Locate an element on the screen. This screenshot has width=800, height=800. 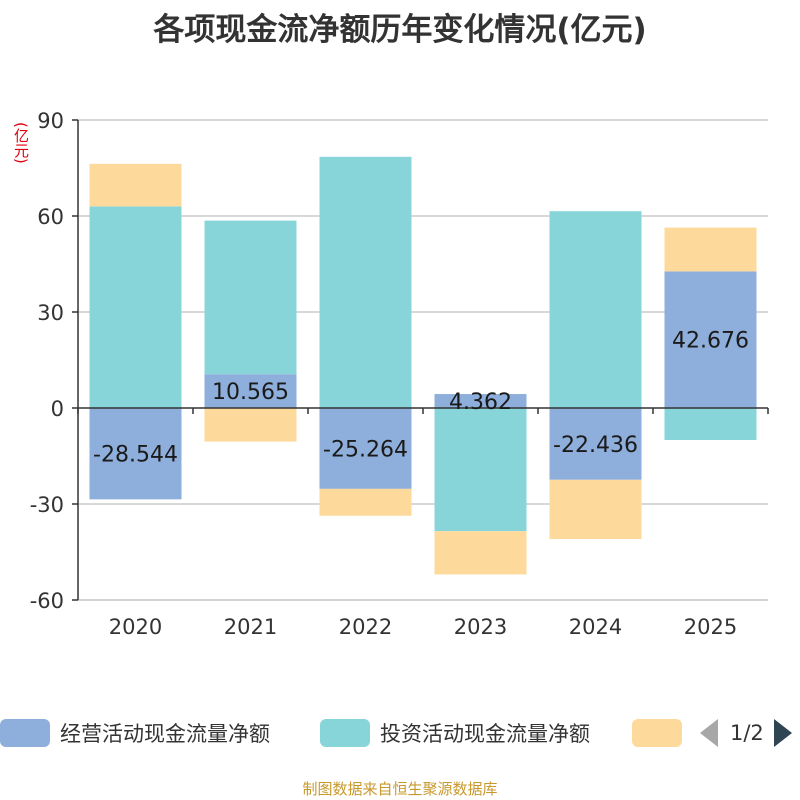
legend-swatch-investing is located at coordinates (345, 733).